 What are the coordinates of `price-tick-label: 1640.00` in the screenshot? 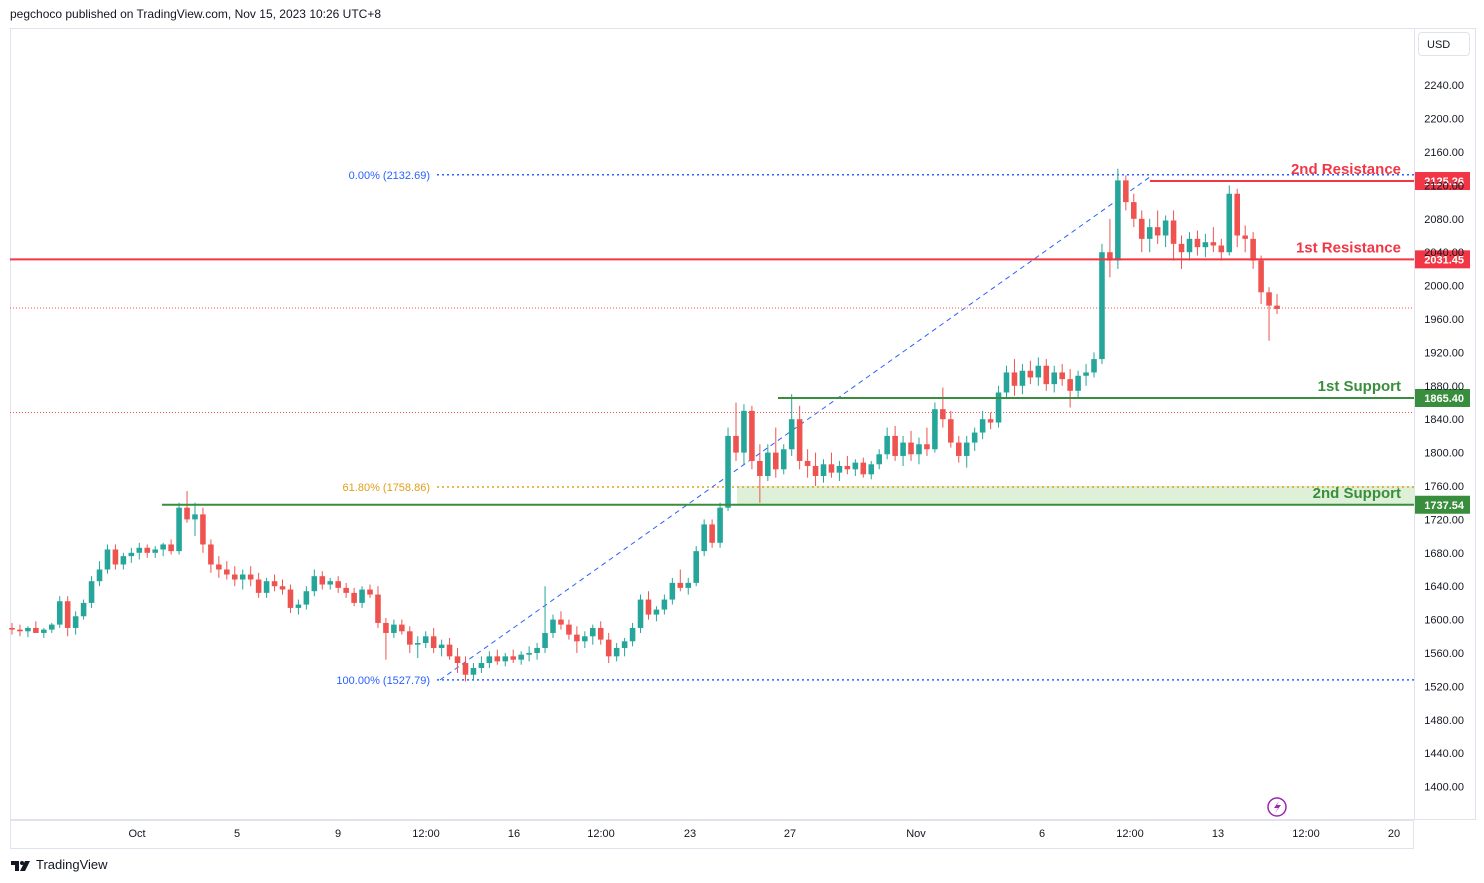 It's located at (1444, 587).